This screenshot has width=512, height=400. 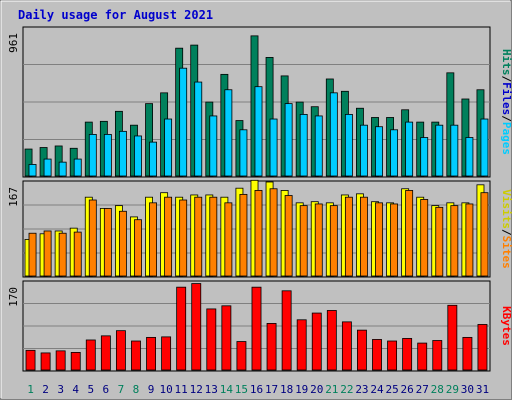 I want to click on side-label-part: Pages, so click(x=506, y=138).